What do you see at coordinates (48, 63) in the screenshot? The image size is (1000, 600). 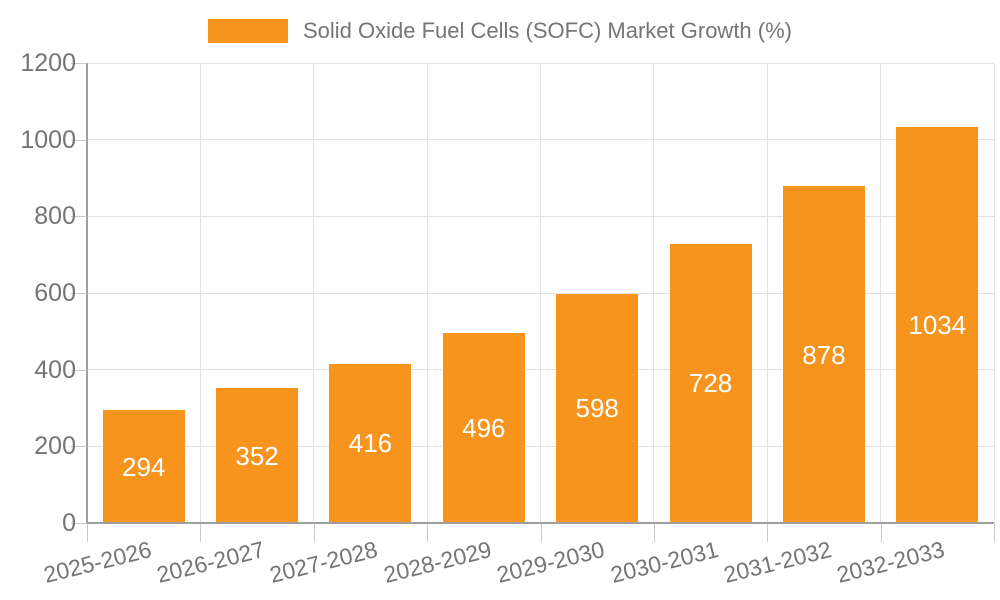 I see `y-axis-label-1200: 1200` at bounding box center [48, 63].